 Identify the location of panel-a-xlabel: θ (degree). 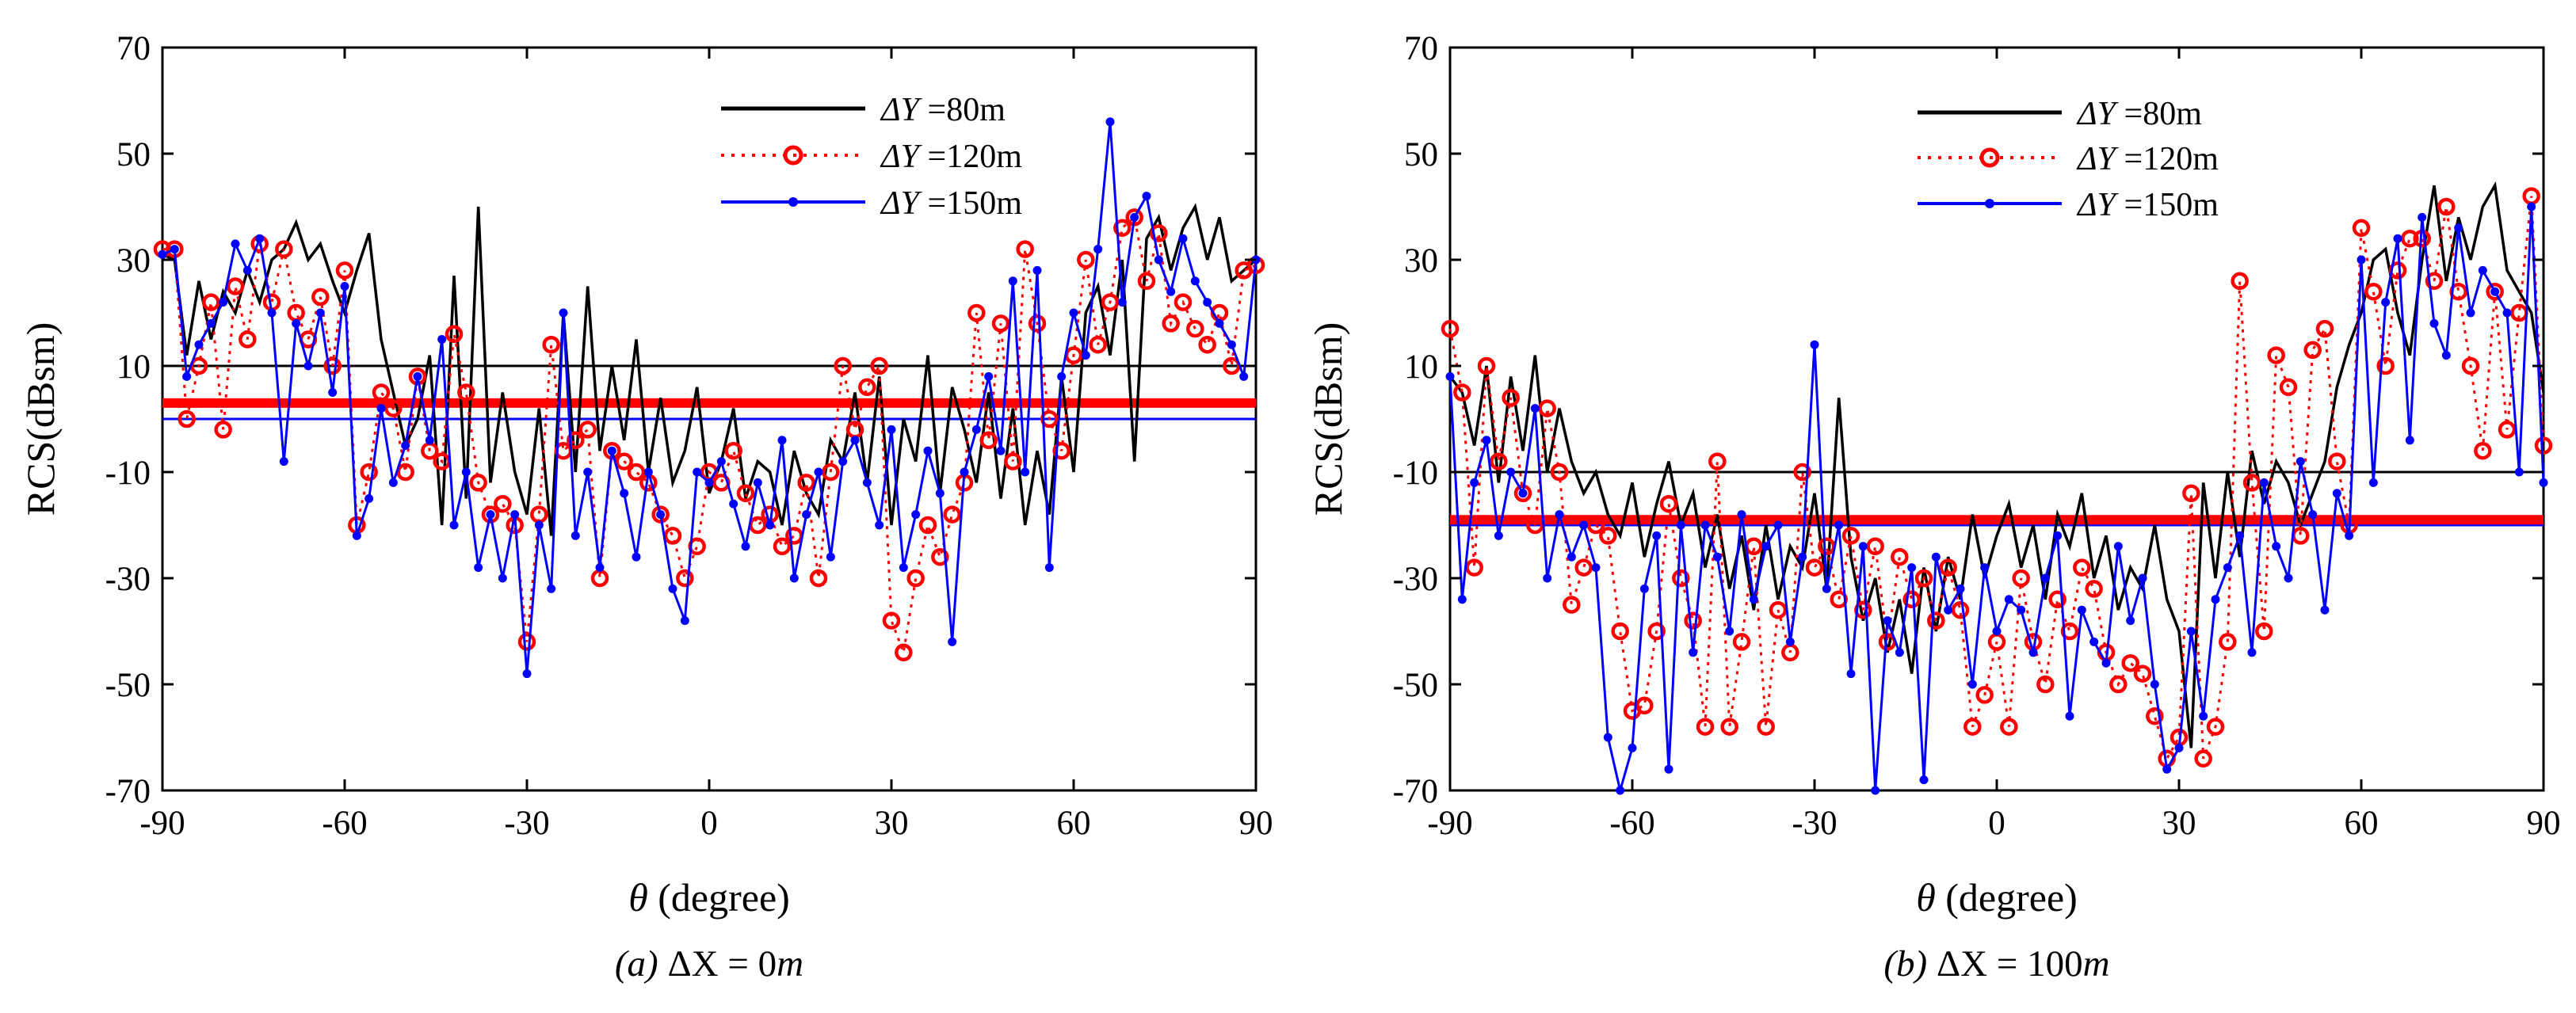
(709, 897).